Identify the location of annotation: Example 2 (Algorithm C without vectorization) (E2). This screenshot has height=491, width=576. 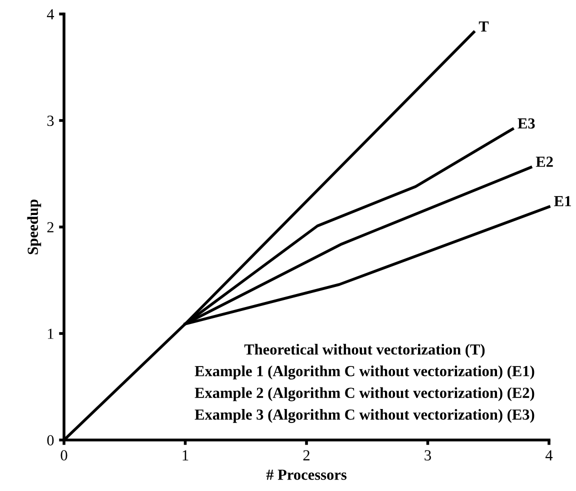
(364, 394).